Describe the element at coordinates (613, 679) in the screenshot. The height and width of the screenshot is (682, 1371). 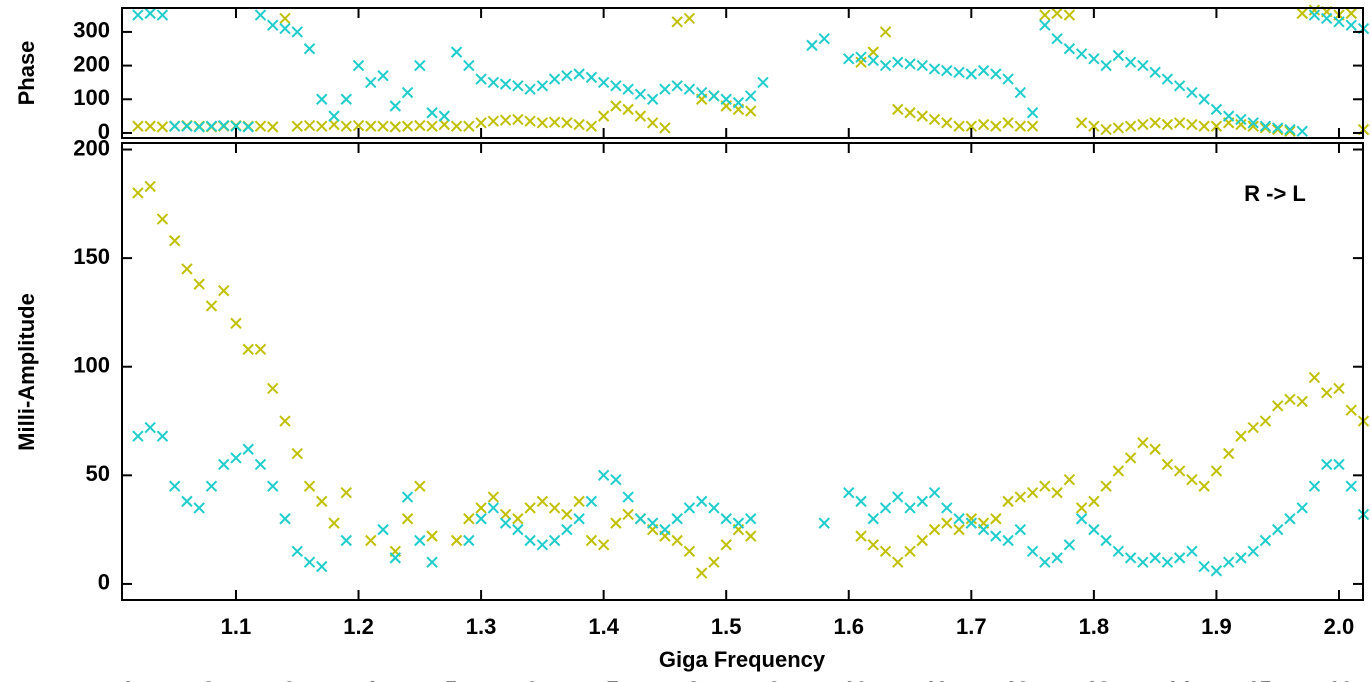
I see `x2-tick-label: 7` at that location.